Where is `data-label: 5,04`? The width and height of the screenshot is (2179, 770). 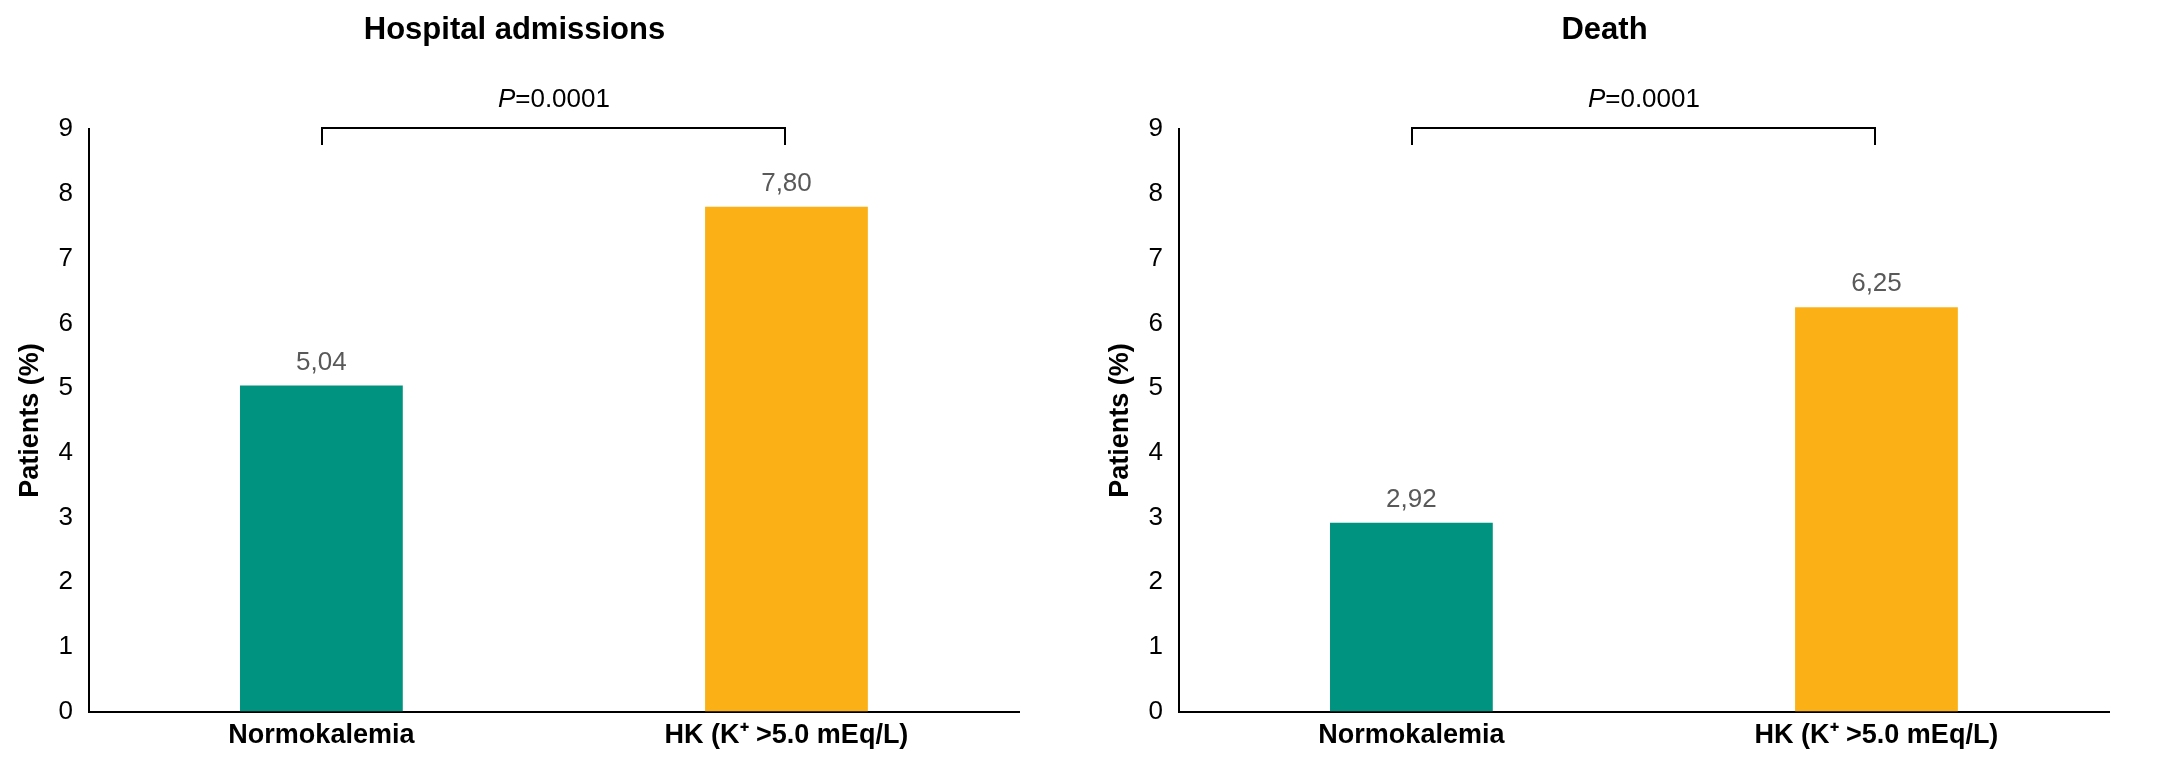
data-label: 5,04 is located at coordinates (321, 360).